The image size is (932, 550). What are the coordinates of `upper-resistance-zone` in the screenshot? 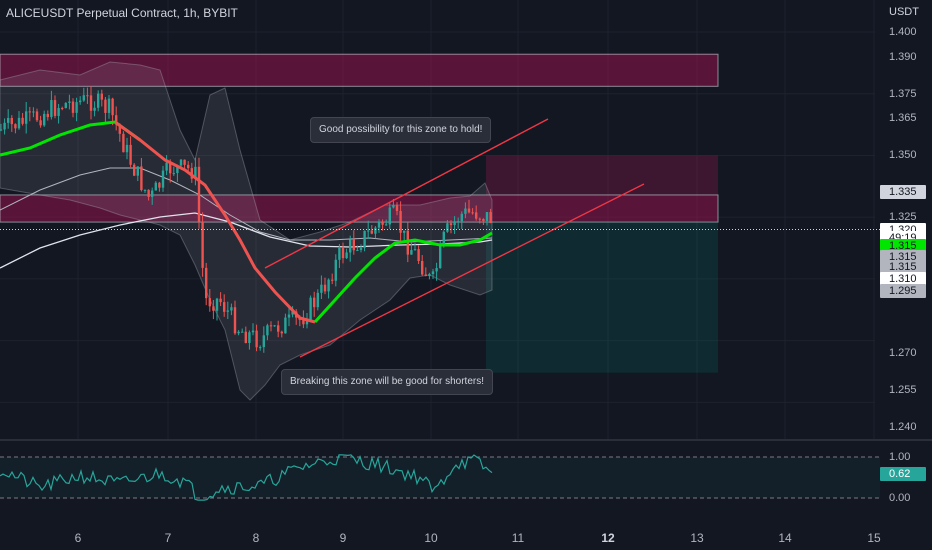 It's located at (359, 70).